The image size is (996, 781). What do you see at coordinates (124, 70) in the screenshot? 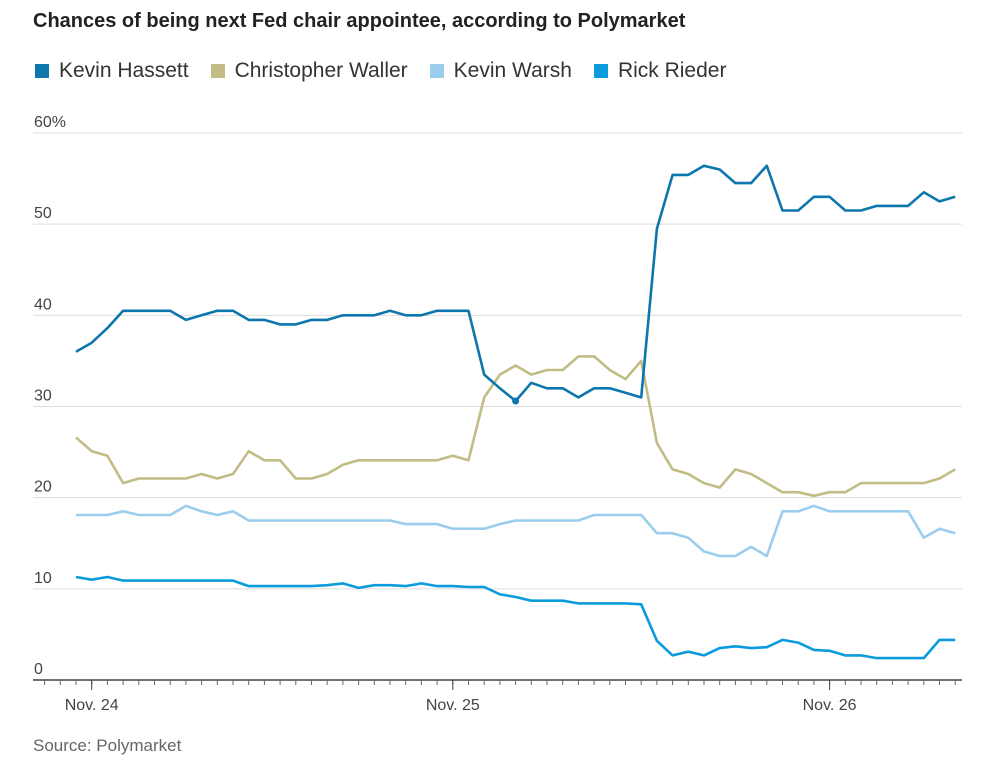
I see `legend-label: Kevin Hassett` at bounding box center [124, 70].